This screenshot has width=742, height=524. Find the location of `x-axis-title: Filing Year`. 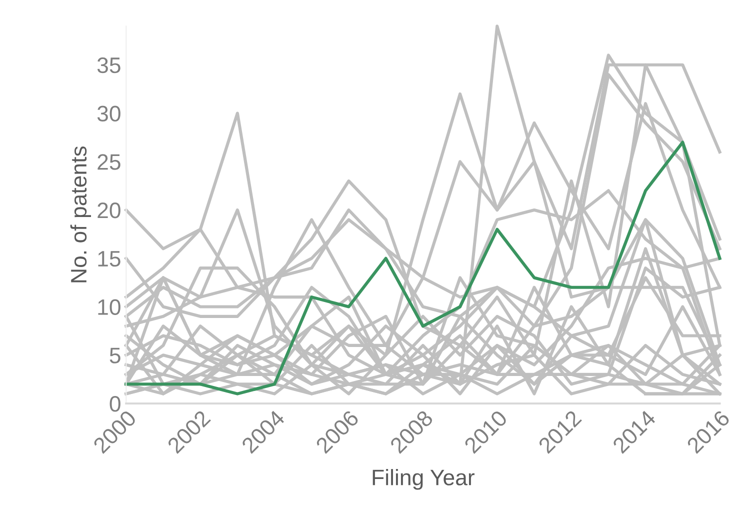

x-axis-title: Filing Year is located at coordinates (423, 479).